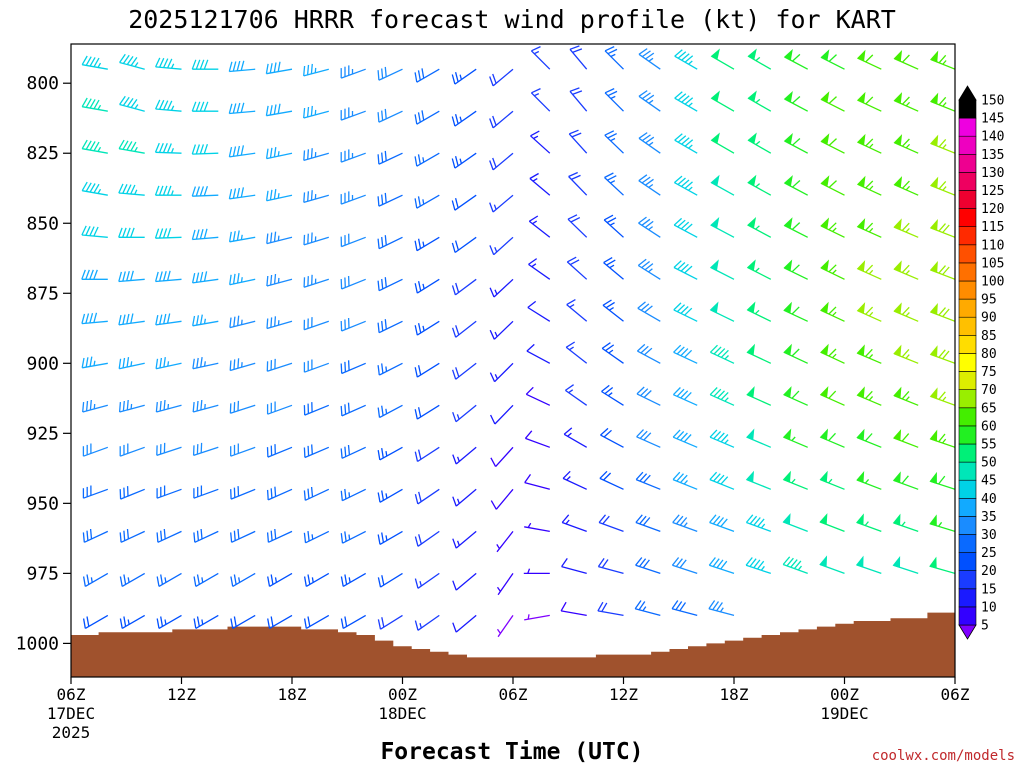 The width and height of the screenshot is (1024, 768). What do you see at coordinates (42, 153) in the screenshot?
I see `y-tick-label: 825` at bounding box center [42, 153].